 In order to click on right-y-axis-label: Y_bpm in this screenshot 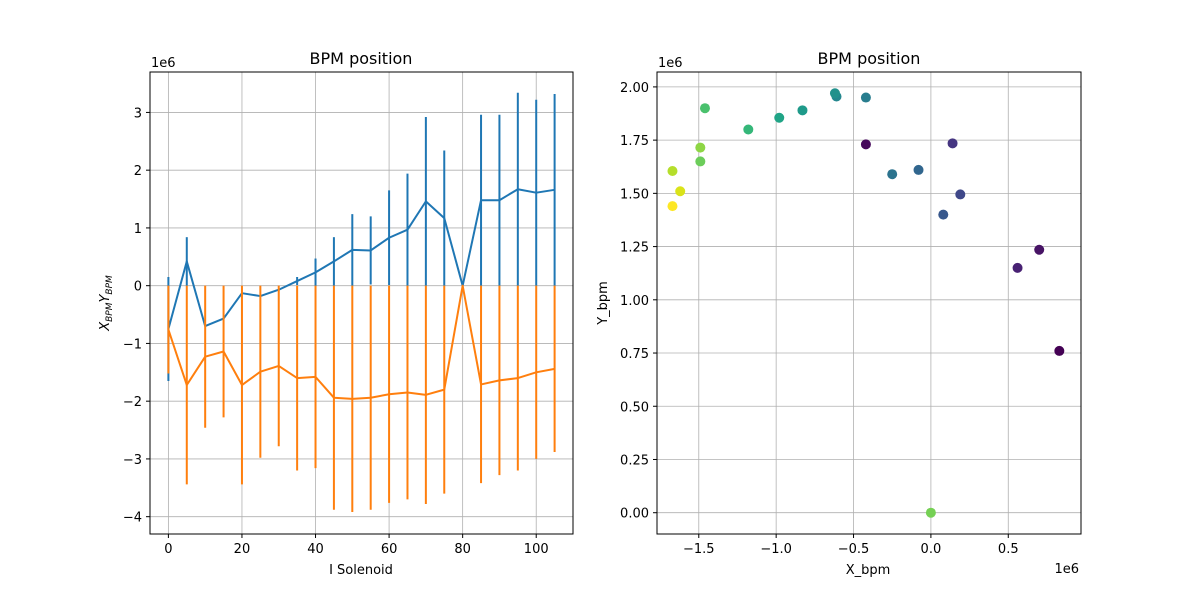, I will do `click(603, 303)`.